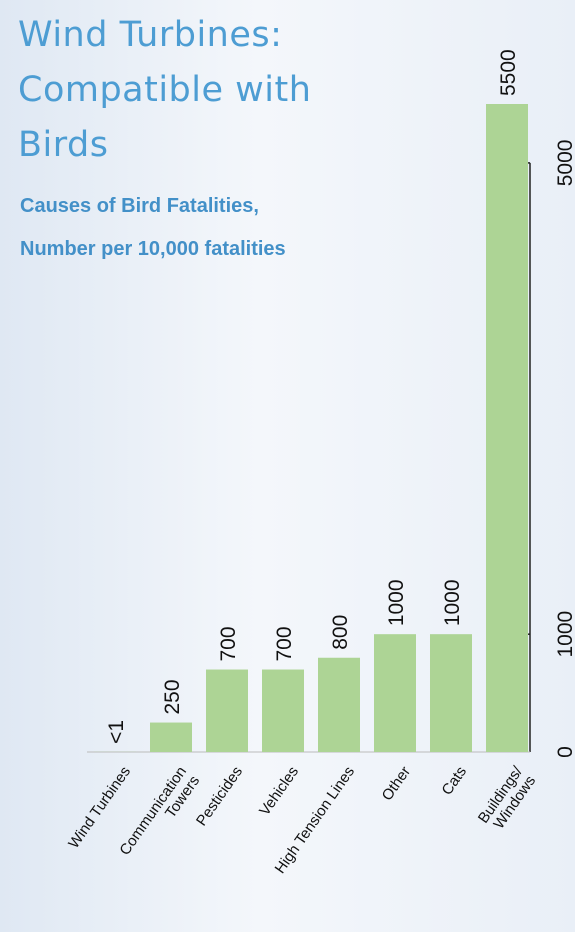 This screenshot has height=932, width=575. Describe the element at coordinates (564, 163) in the screenshot. I see `y-tick-label: 5000` at that location.